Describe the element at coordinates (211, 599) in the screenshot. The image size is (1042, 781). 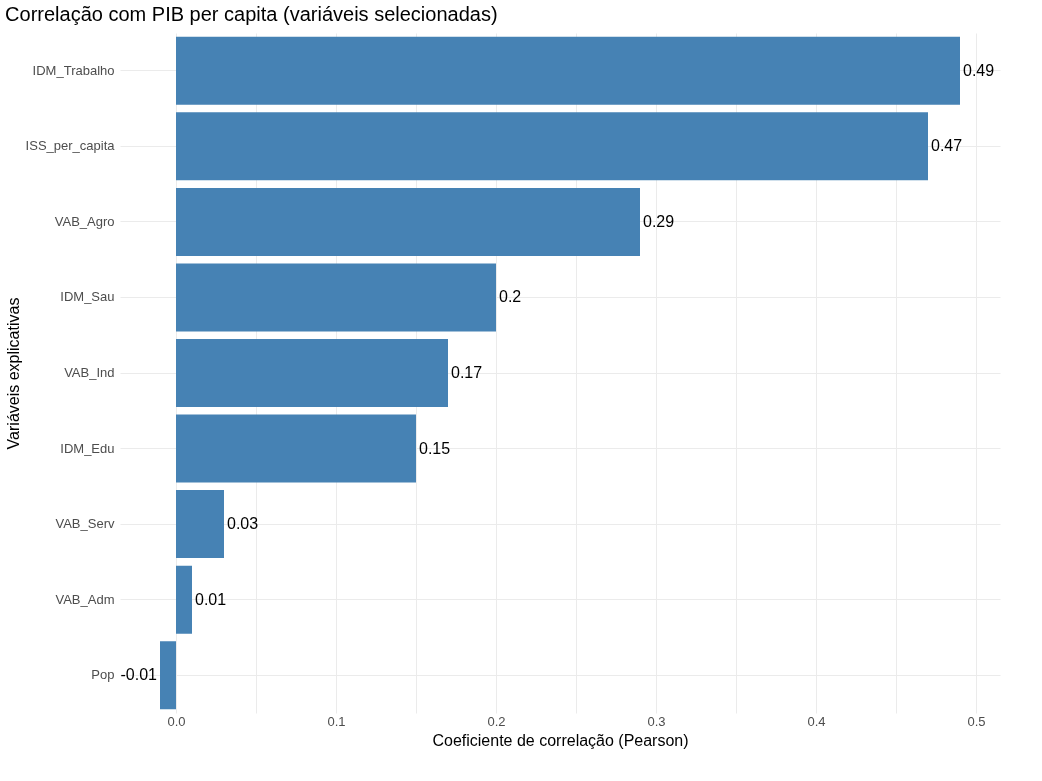
I see `data-label: 0.01` at that location.